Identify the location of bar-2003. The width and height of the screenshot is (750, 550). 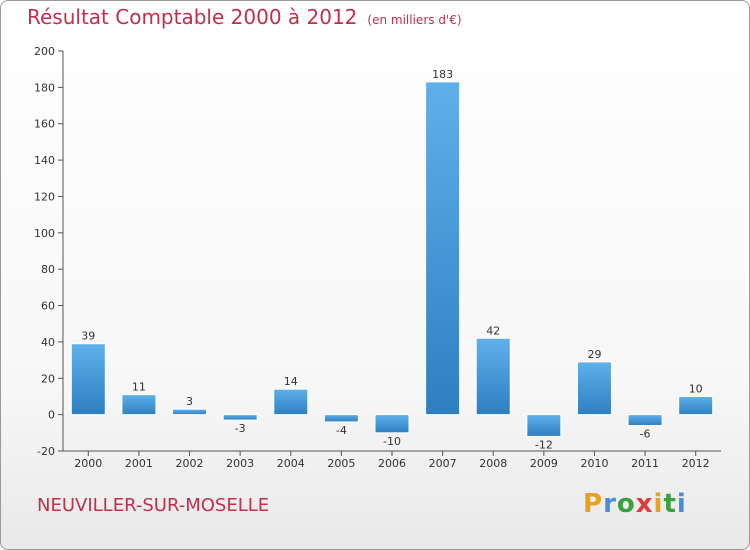
(240, 417).